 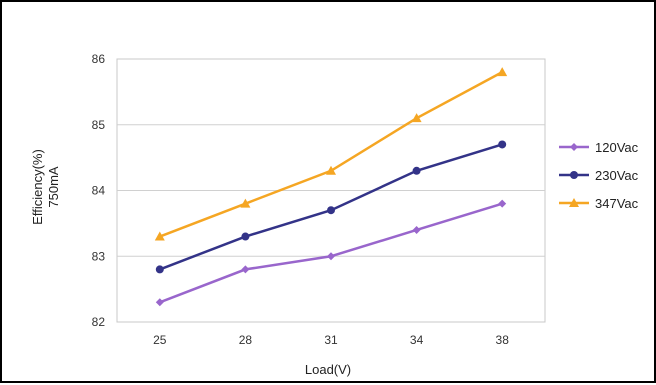 I want to click on y-tick-label: 86, so click(x=99, y=59).